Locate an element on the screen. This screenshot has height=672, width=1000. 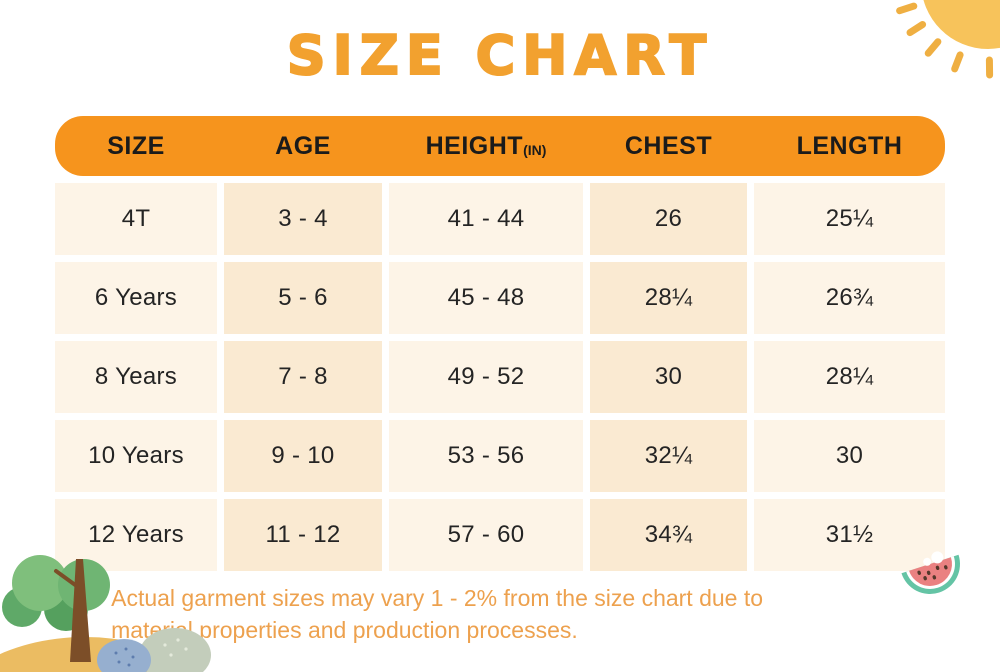
cell-age: 7 - 8 is located at coordinates (303, 377).